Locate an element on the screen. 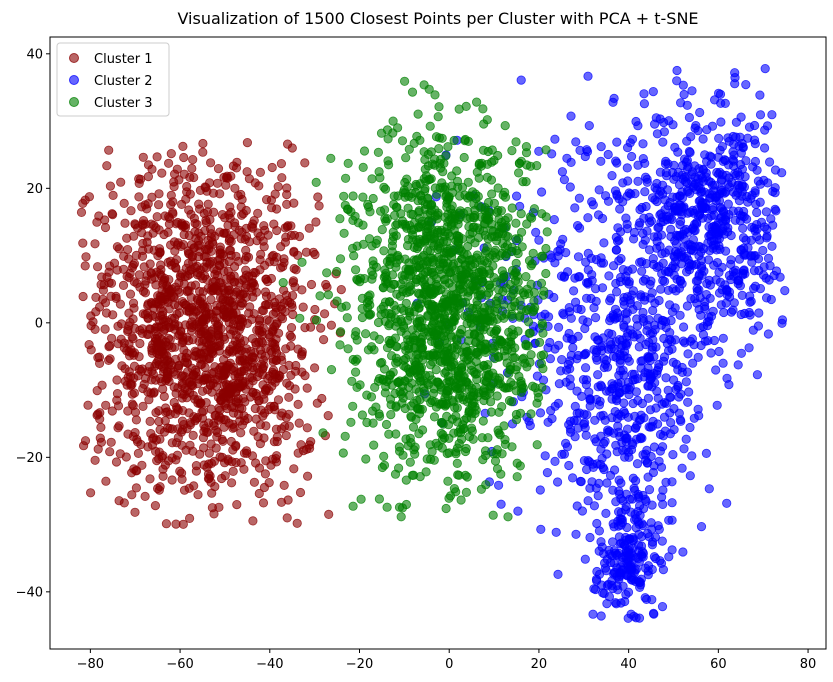 This screenshot has height=682, width=833. x-tick-label: −40 is located at coordinates (269, 664).